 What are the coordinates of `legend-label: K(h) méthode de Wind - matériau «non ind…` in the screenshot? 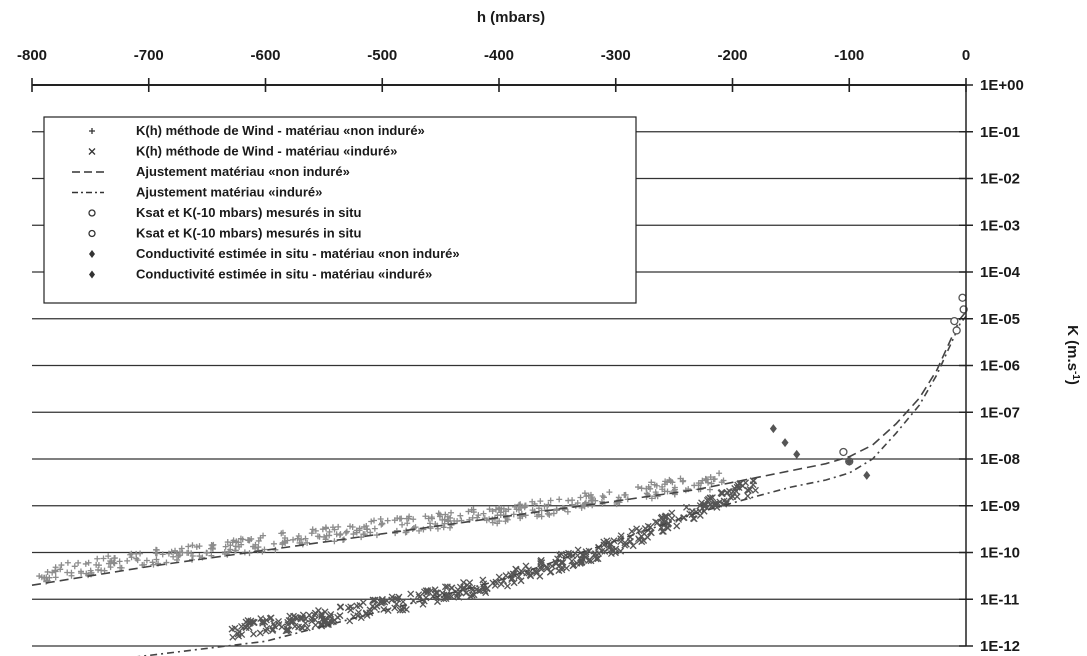 It's located at (280, 130).